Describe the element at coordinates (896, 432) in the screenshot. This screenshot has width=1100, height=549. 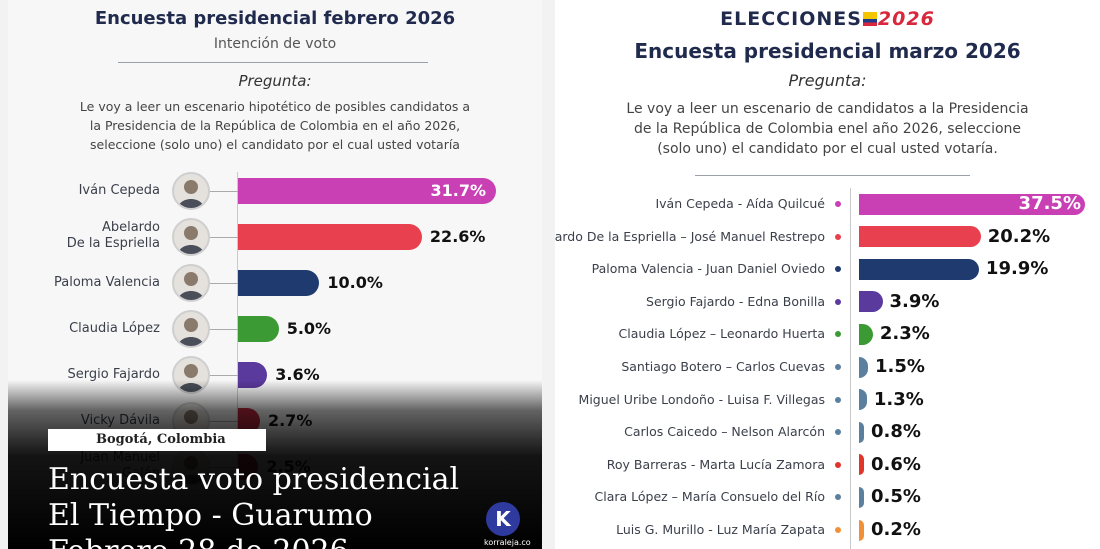
I see `bar-value-label: 0.8%` at that location.